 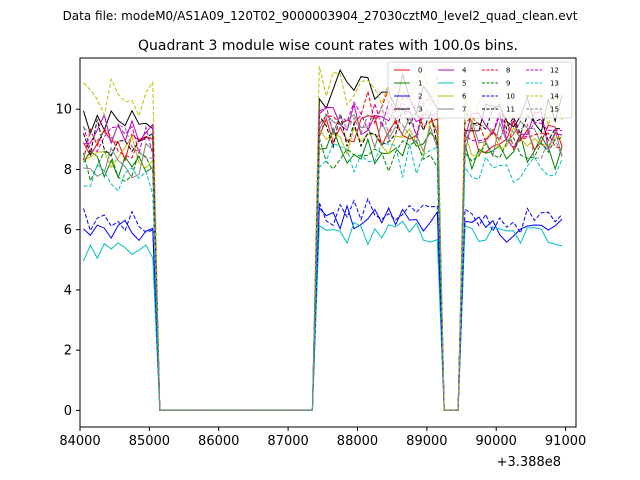 What do you see at coordinates (420, 97) in the screenshot?
I see `legend-label-2: 2` at bounding box center [420, 97].